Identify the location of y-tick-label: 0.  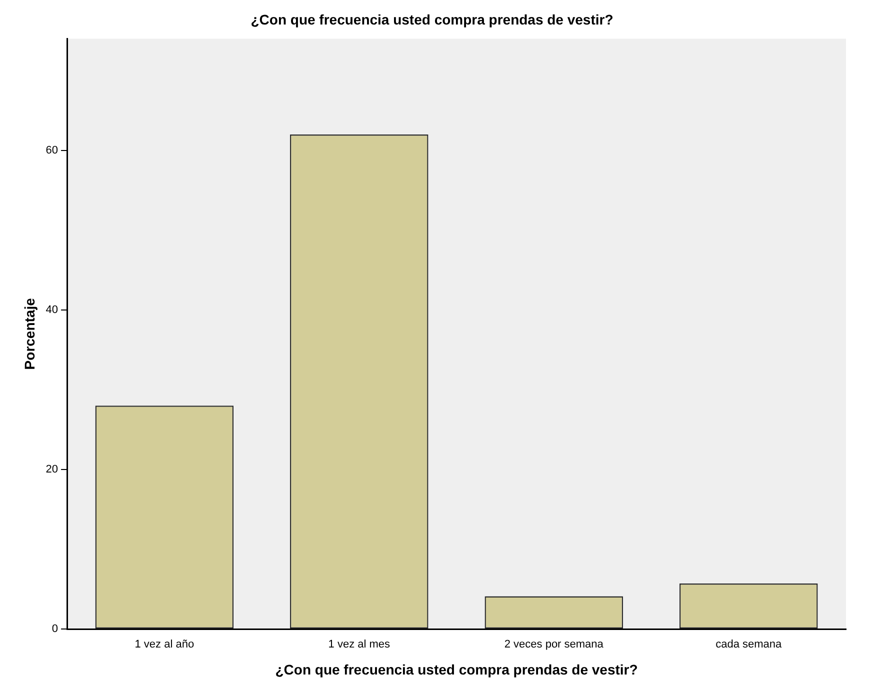
(55, 629).